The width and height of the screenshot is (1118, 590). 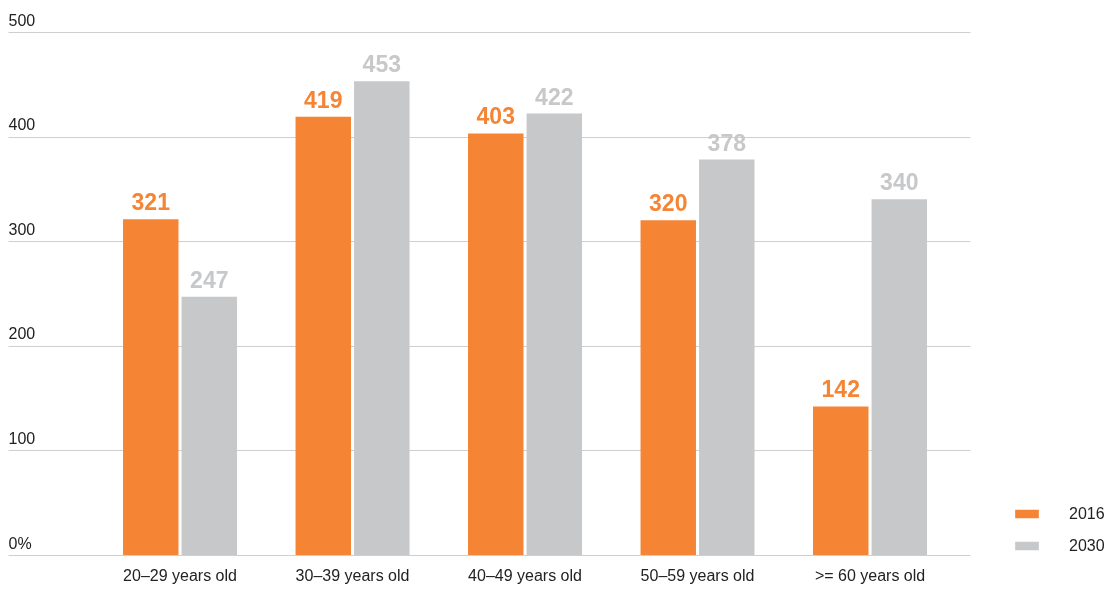 I want to click on x-tick-label: 20–29 years old, so click(x=180, y=575).